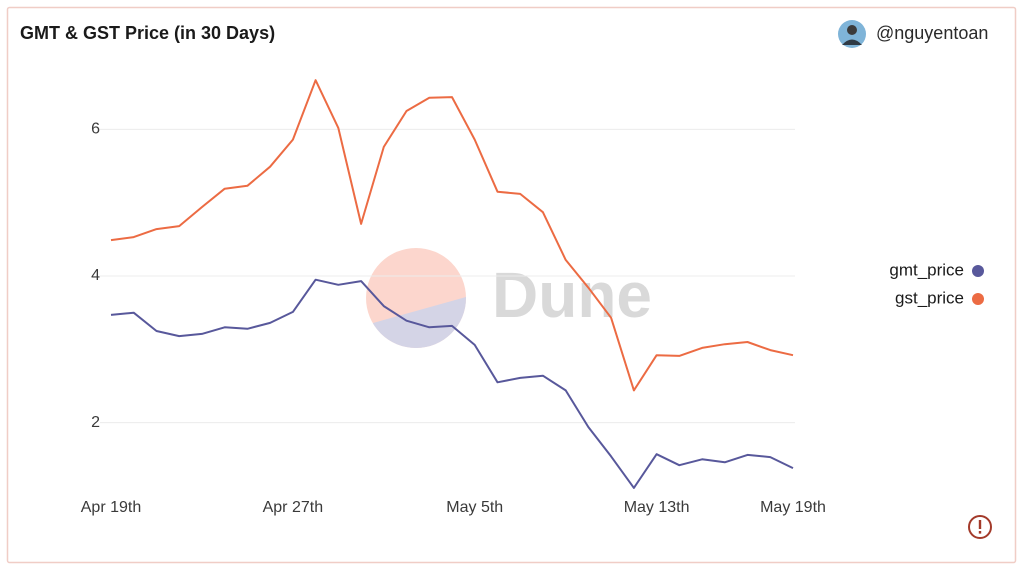 The width and height of the screenshot is (1024, 570). Describe the element at coordinates (926, 269) in the screenshot. I see `legend-label: gmt_price` at that location.